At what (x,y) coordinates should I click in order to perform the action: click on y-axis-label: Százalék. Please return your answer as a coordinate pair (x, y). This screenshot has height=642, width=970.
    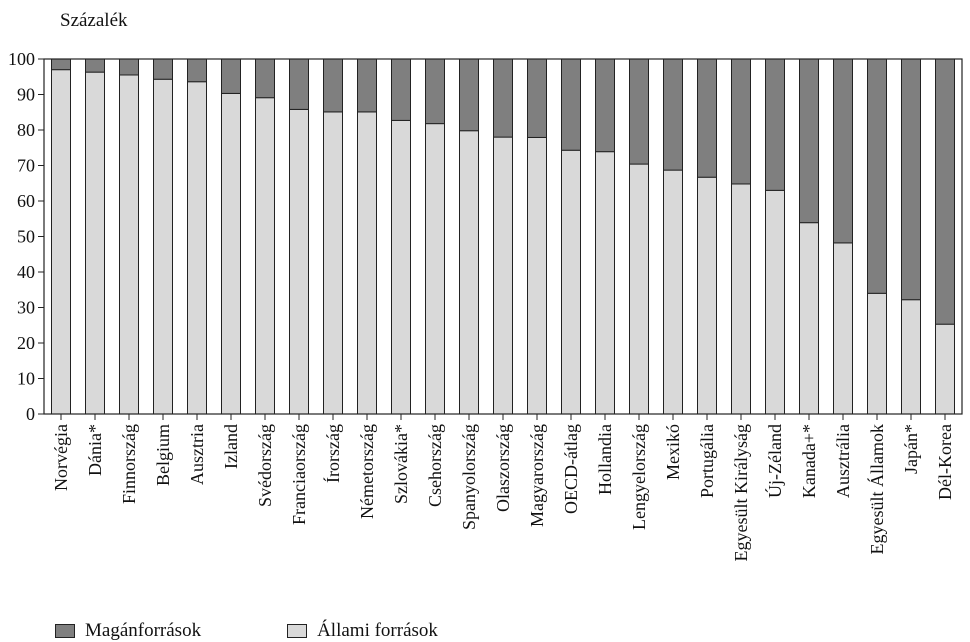
    Looking at the image, I should click on (94, 20).